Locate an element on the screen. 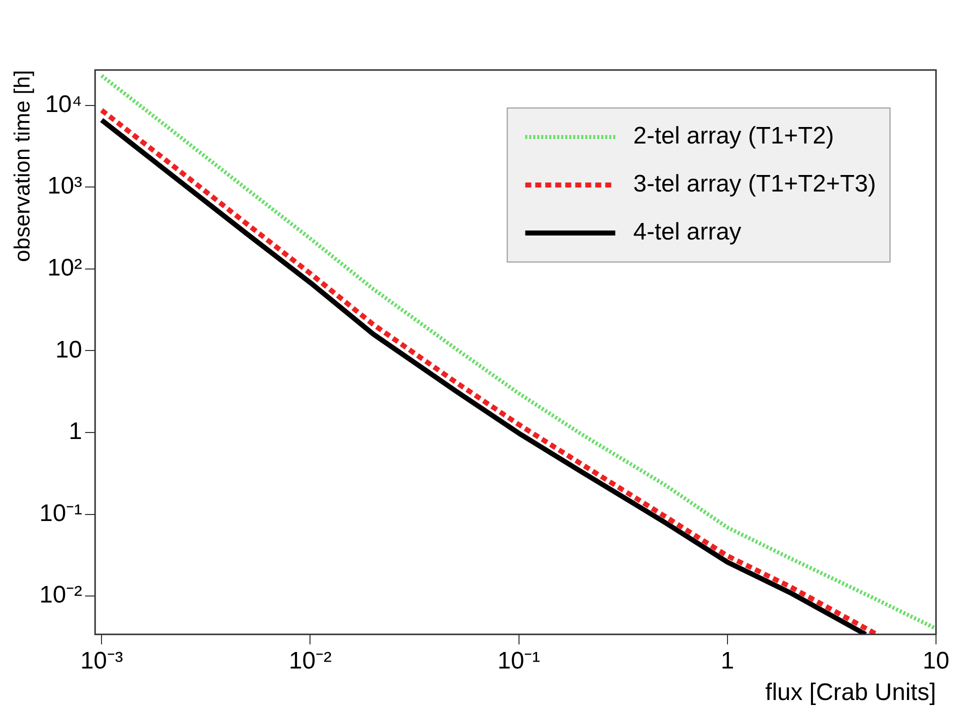 Image resolution: width=976 pixels, height=708 pixels. x-tick-label: 10 is located at coordinates (936, 660).